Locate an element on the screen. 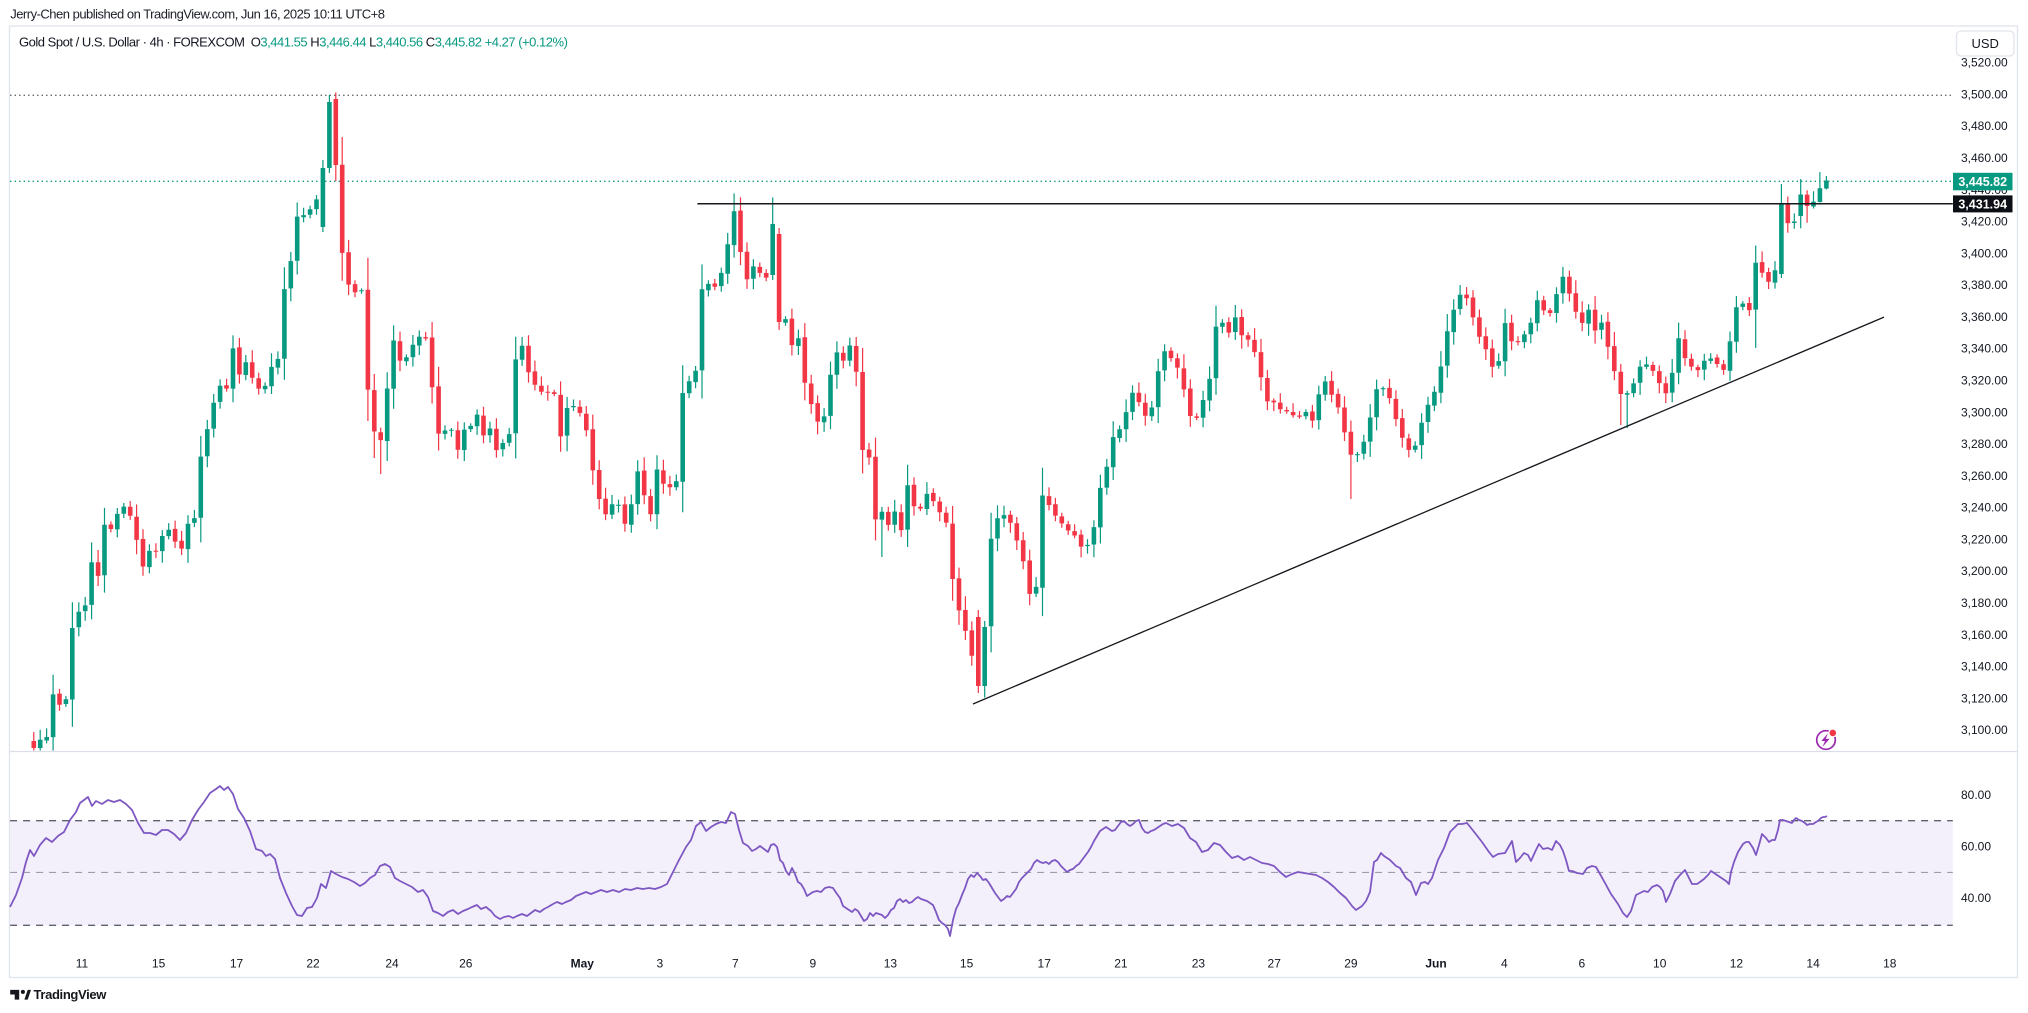  svg-text: Jun is located at coordinates (1435, 964).